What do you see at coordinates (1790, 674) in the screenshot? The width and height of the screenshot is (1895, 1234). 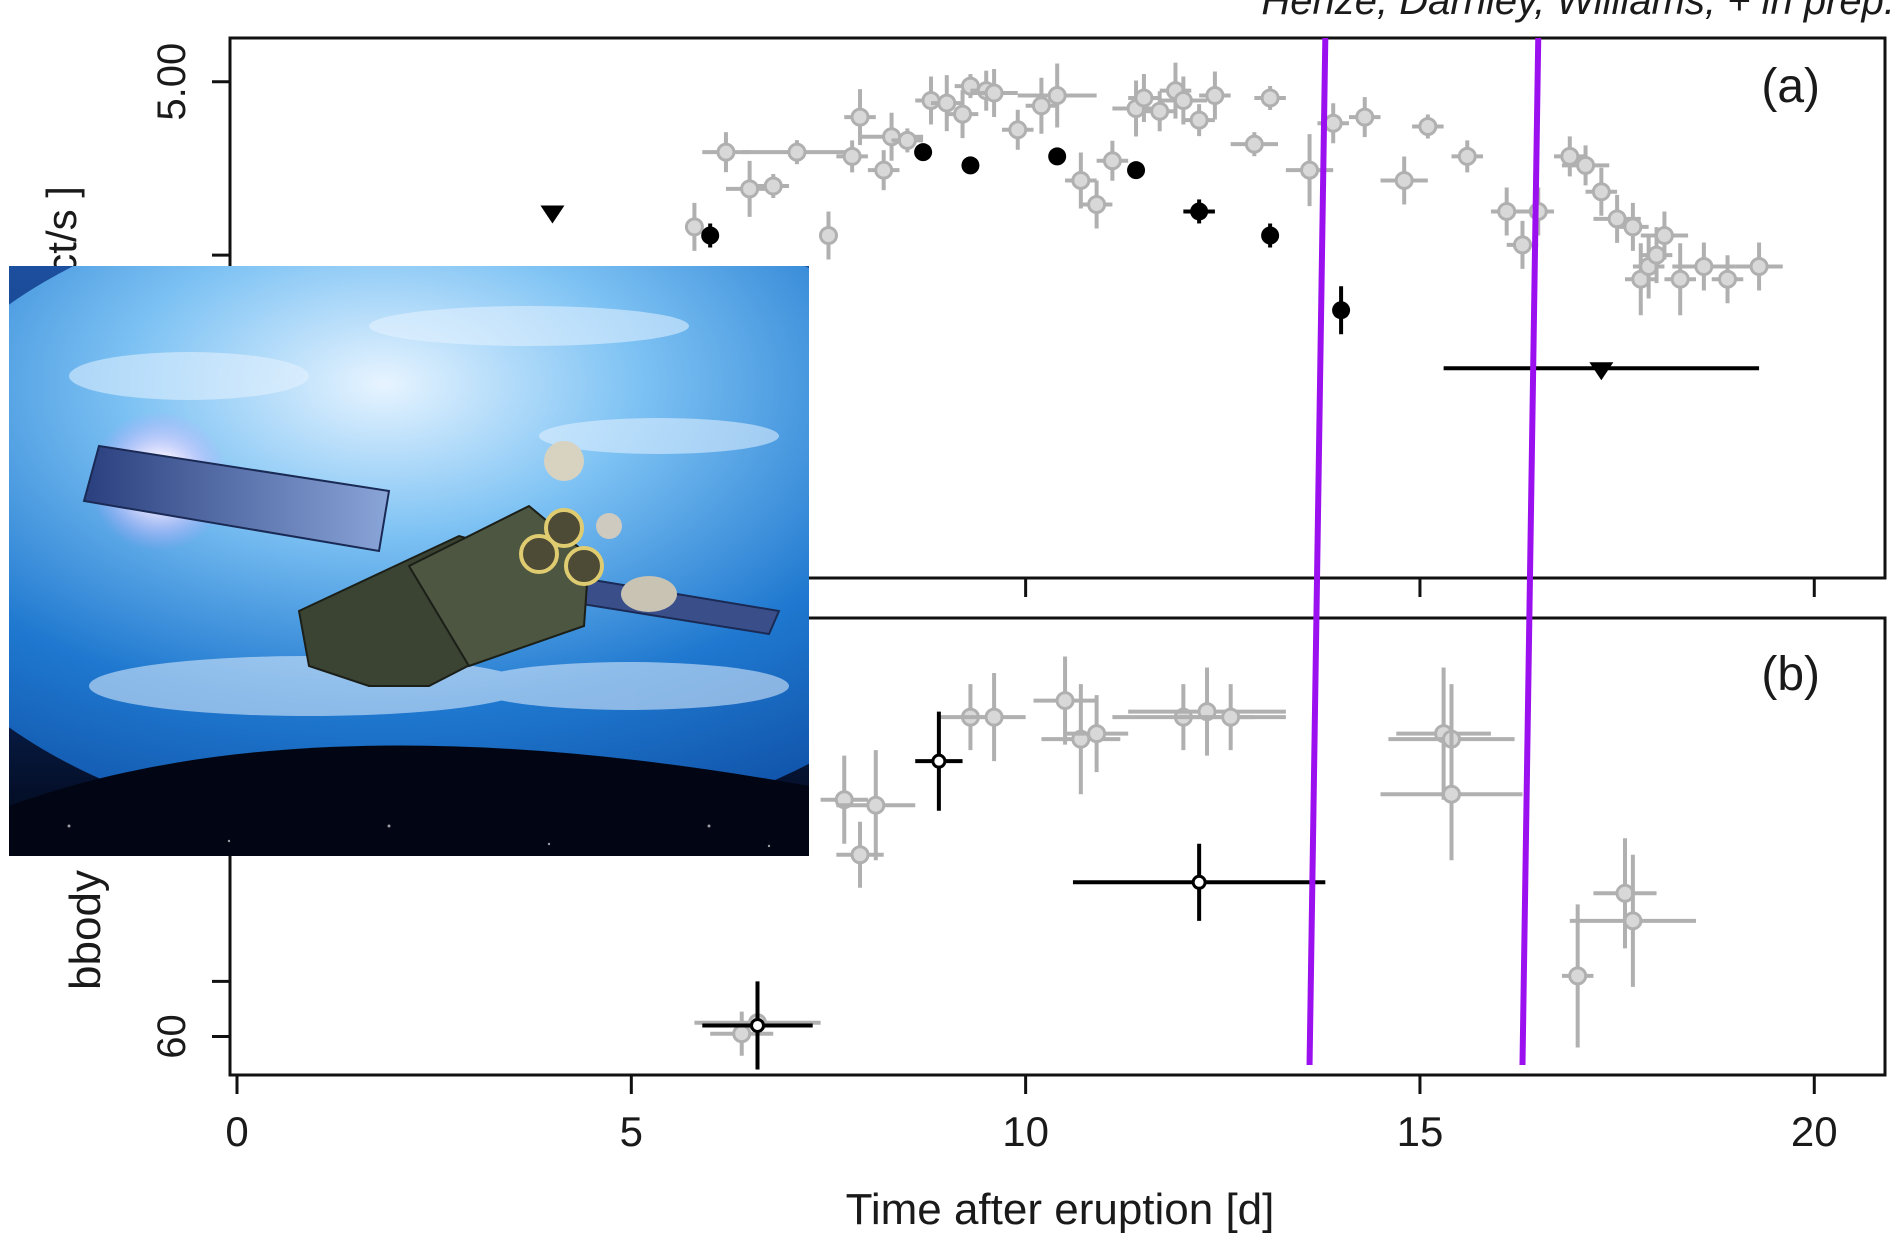 I see `panel-b-label: (b)` at bounding box center [1790, 674].